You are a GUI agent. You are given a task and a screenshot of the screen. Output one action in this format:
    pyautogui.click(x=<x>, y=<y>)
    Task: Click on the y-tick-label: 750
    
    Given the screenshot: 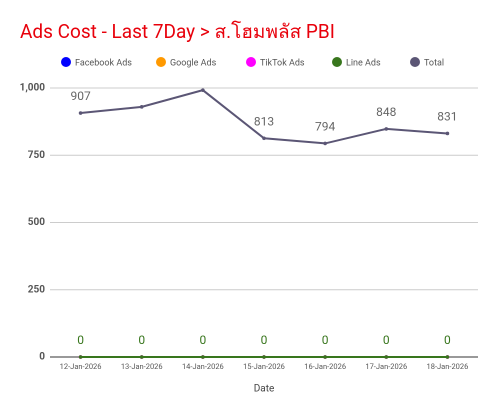 What is the action you would take?
    pyautogui.click(x=36, y=155)
    